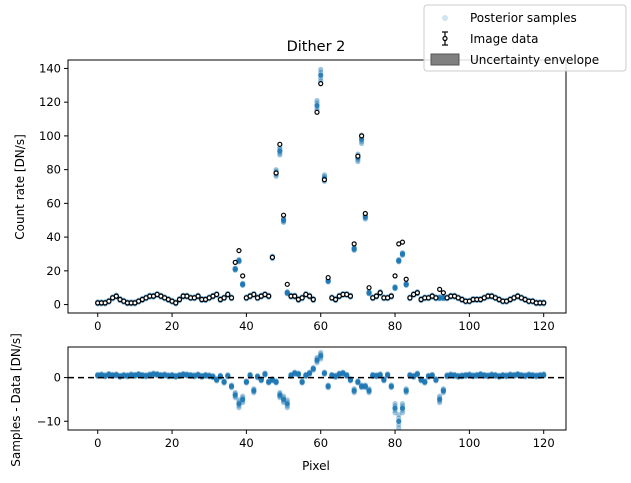 The height and width of the screenshot is (483, 631). I want to click on y-tick-label: 40, so click(53, 237).